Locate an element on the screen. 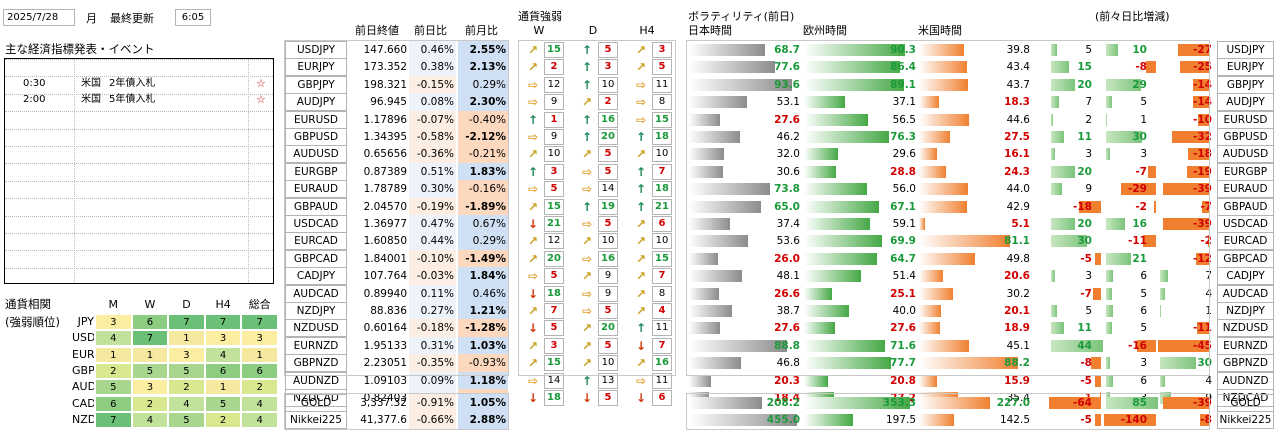  vol-us-value: 18.9 is located at coordinates (1017, 328).